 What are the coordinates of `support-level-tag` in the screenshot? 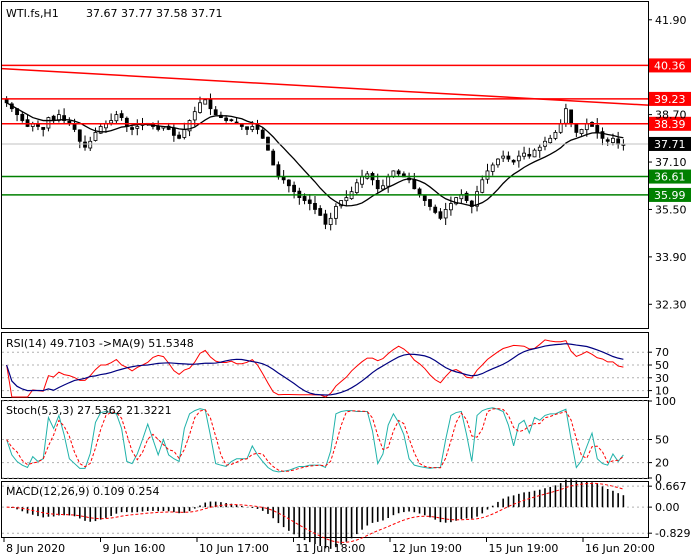 It's located at (670, 176).